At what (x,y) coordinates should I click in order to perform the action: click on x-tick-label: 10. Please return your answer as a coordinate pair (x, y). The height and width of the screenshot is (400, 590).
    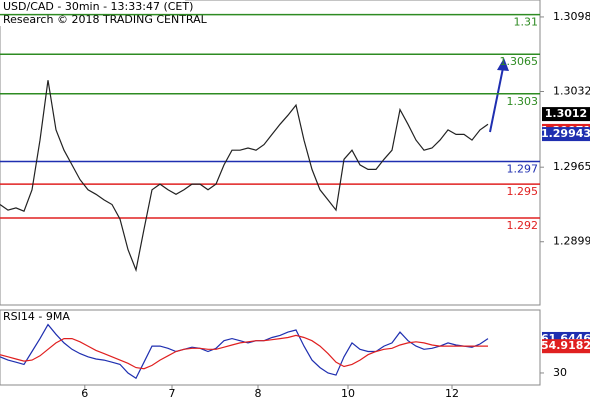
    Looking at the image, I should click on (348, 393).